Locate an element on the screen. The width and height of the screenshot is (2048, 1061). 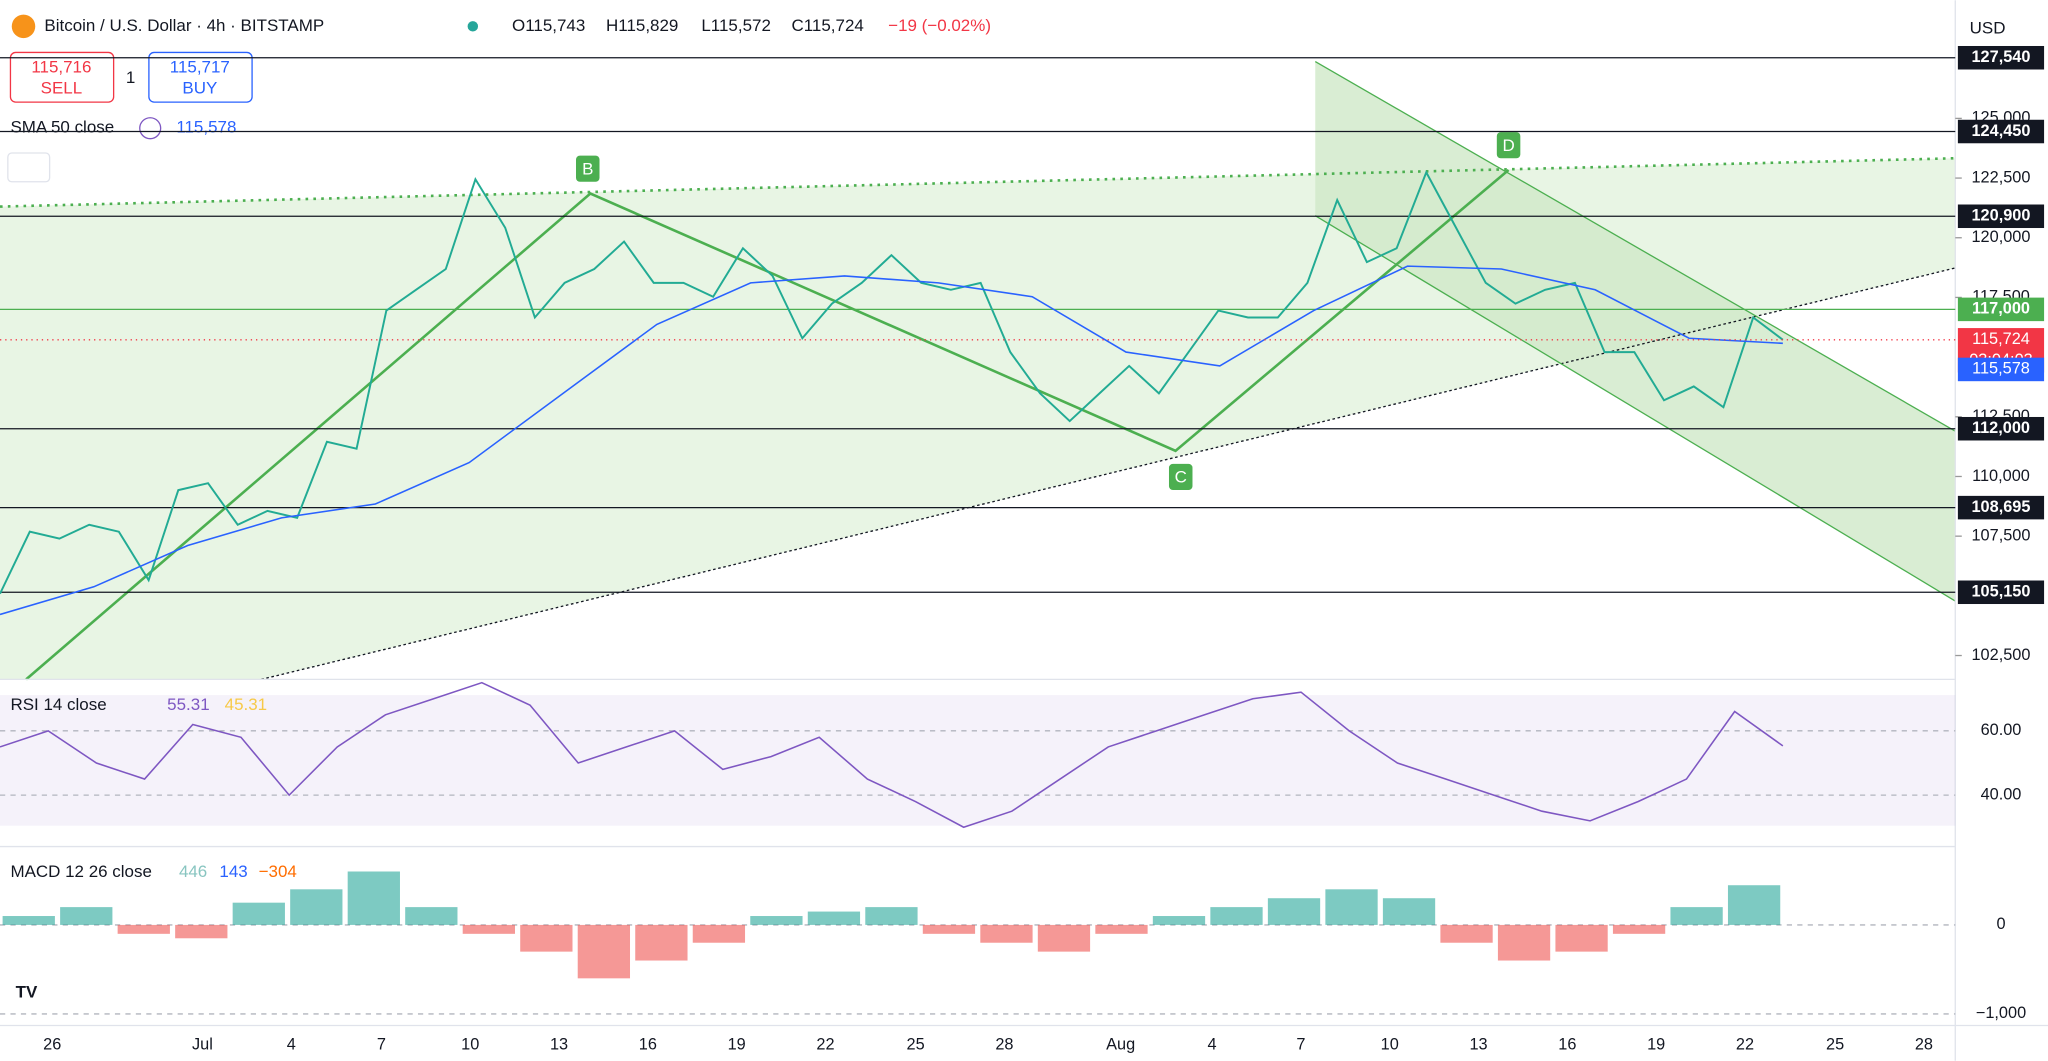
level-label: 112,000 is located at coordinates (2001, 428).